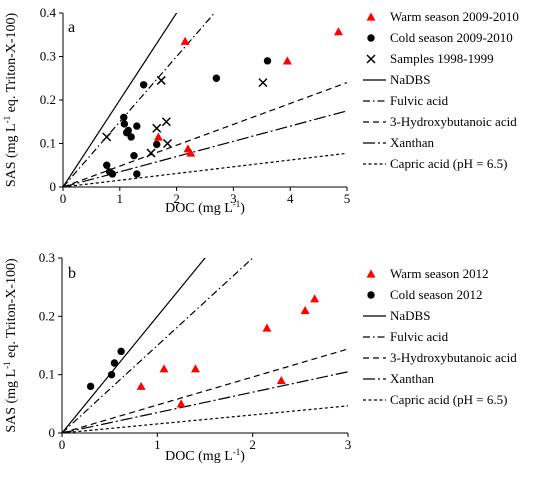 The width and height of the screenshot is (550, 486). What do you see at coordinates (105, 369) in the screenshot?
I see `series-cold-season-2012` at bounding box center [105, 369].